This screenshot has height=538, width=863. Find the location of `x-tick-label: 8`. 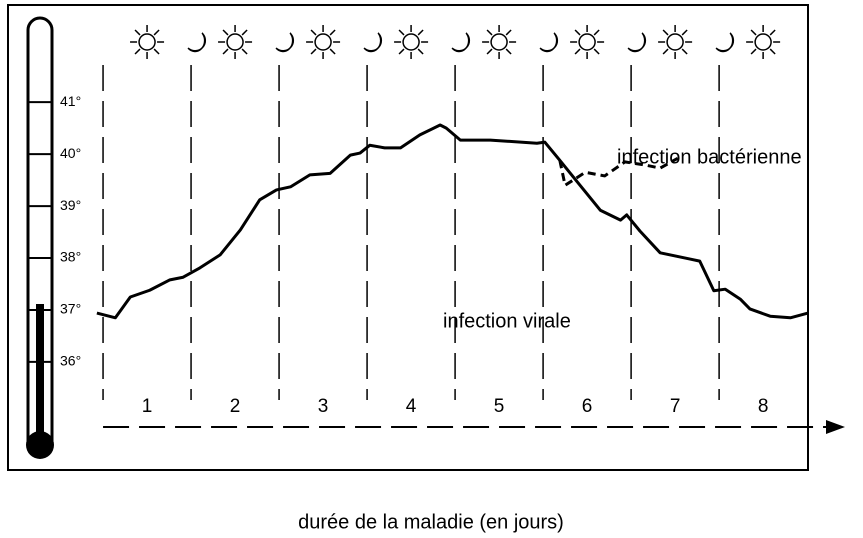

x-tick-label: 8 is located at coordinates (763, 406).